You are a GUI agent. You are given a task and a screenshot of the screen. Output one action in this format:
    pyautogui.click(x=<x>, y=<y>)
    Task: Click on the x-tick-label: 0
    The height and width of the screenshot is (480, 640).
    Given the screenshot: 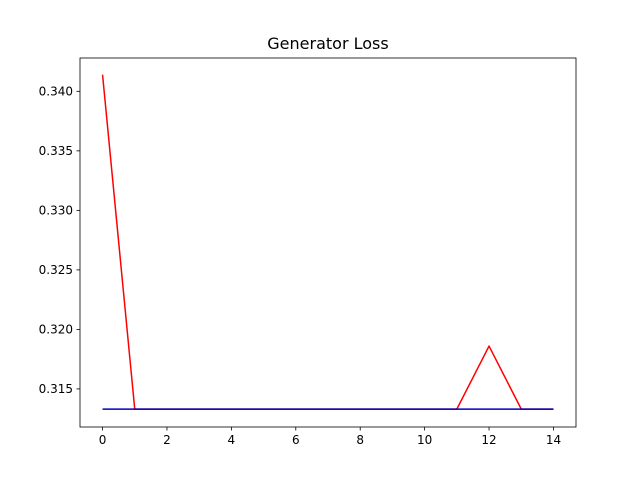 What is the action you would take?
    pyautogui.click(x=103, y=440)
    